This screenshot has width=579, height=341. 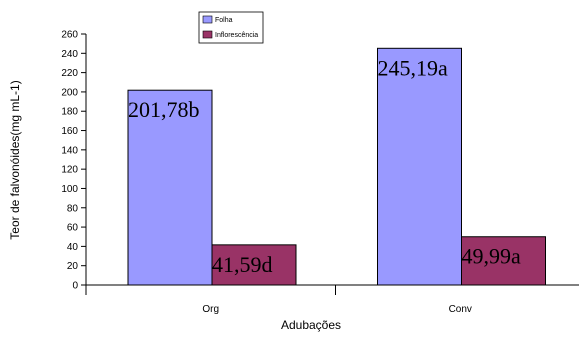 What do you see at coordinates (15, 159) in the screenshot?
I see `y-axis-title: Teor de falvonóides(mg mL-1)` at bounding box center [15, 159].